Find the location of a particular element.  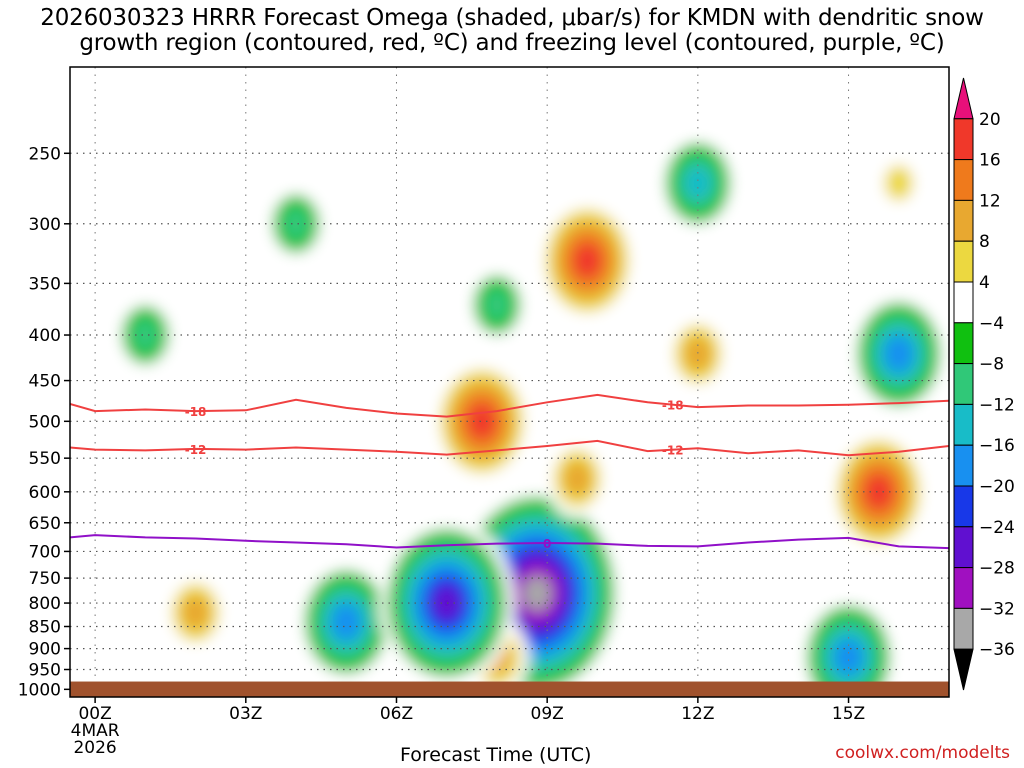

x-tick-sublabel-2026: 2026 is located at coordinates (94, 748).